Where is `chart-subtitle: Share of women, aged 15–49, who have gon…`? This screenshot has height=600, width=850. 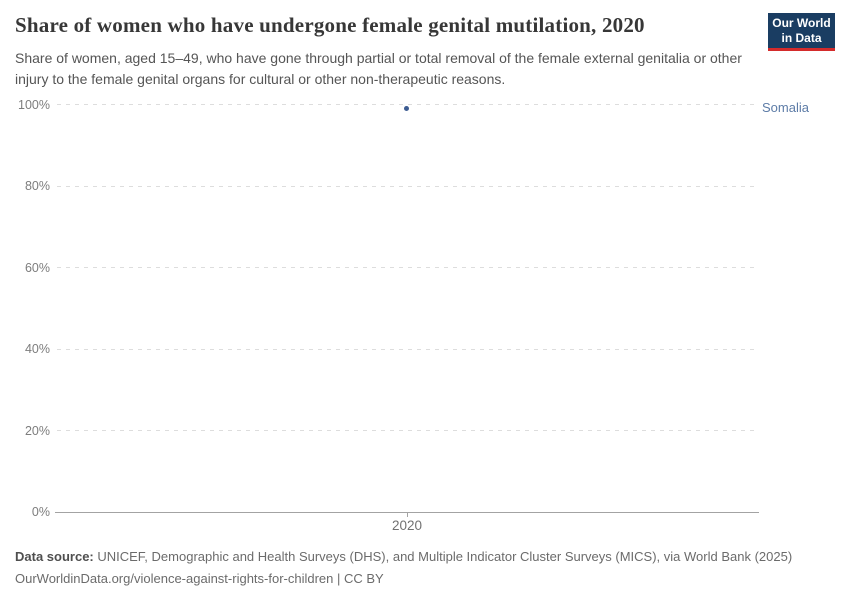
chart-subtitle: Share of women, aged 15–49, who have gon… is located at coordinates (378, 68).